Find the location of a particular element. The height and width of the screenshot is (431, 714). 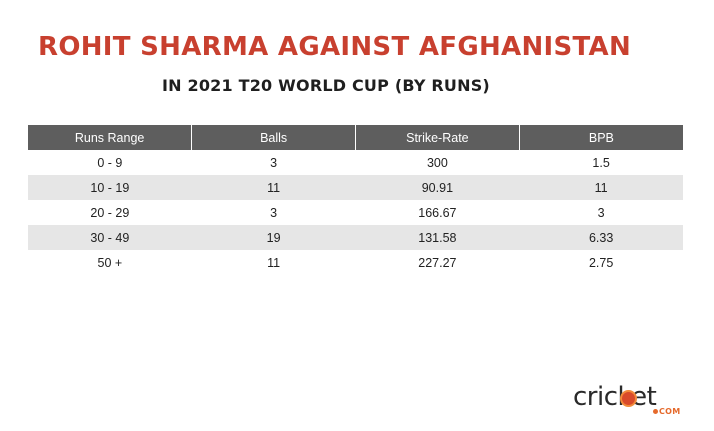

cell-runs-range: 10 - 19 is located at coordinates (110, 187).